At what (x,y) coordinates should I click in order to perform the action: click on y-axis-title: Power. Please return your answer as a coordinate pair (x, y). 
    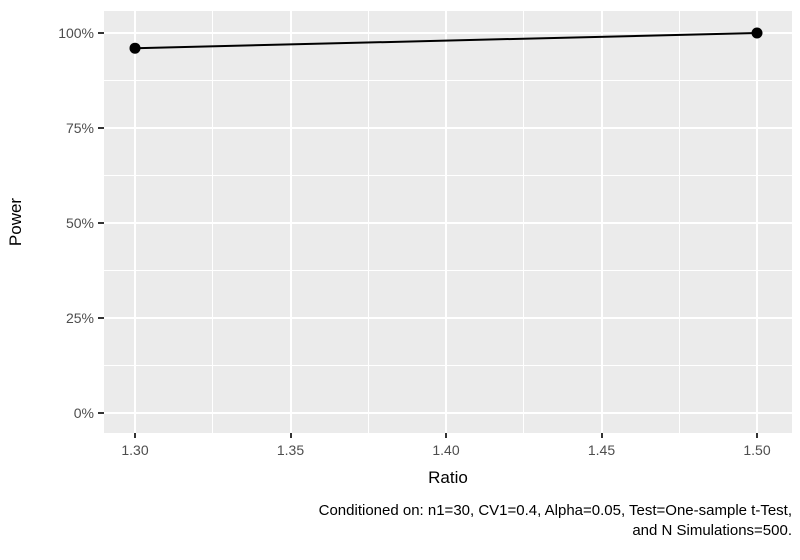
    Looking at the image, I should click on (15, 222).